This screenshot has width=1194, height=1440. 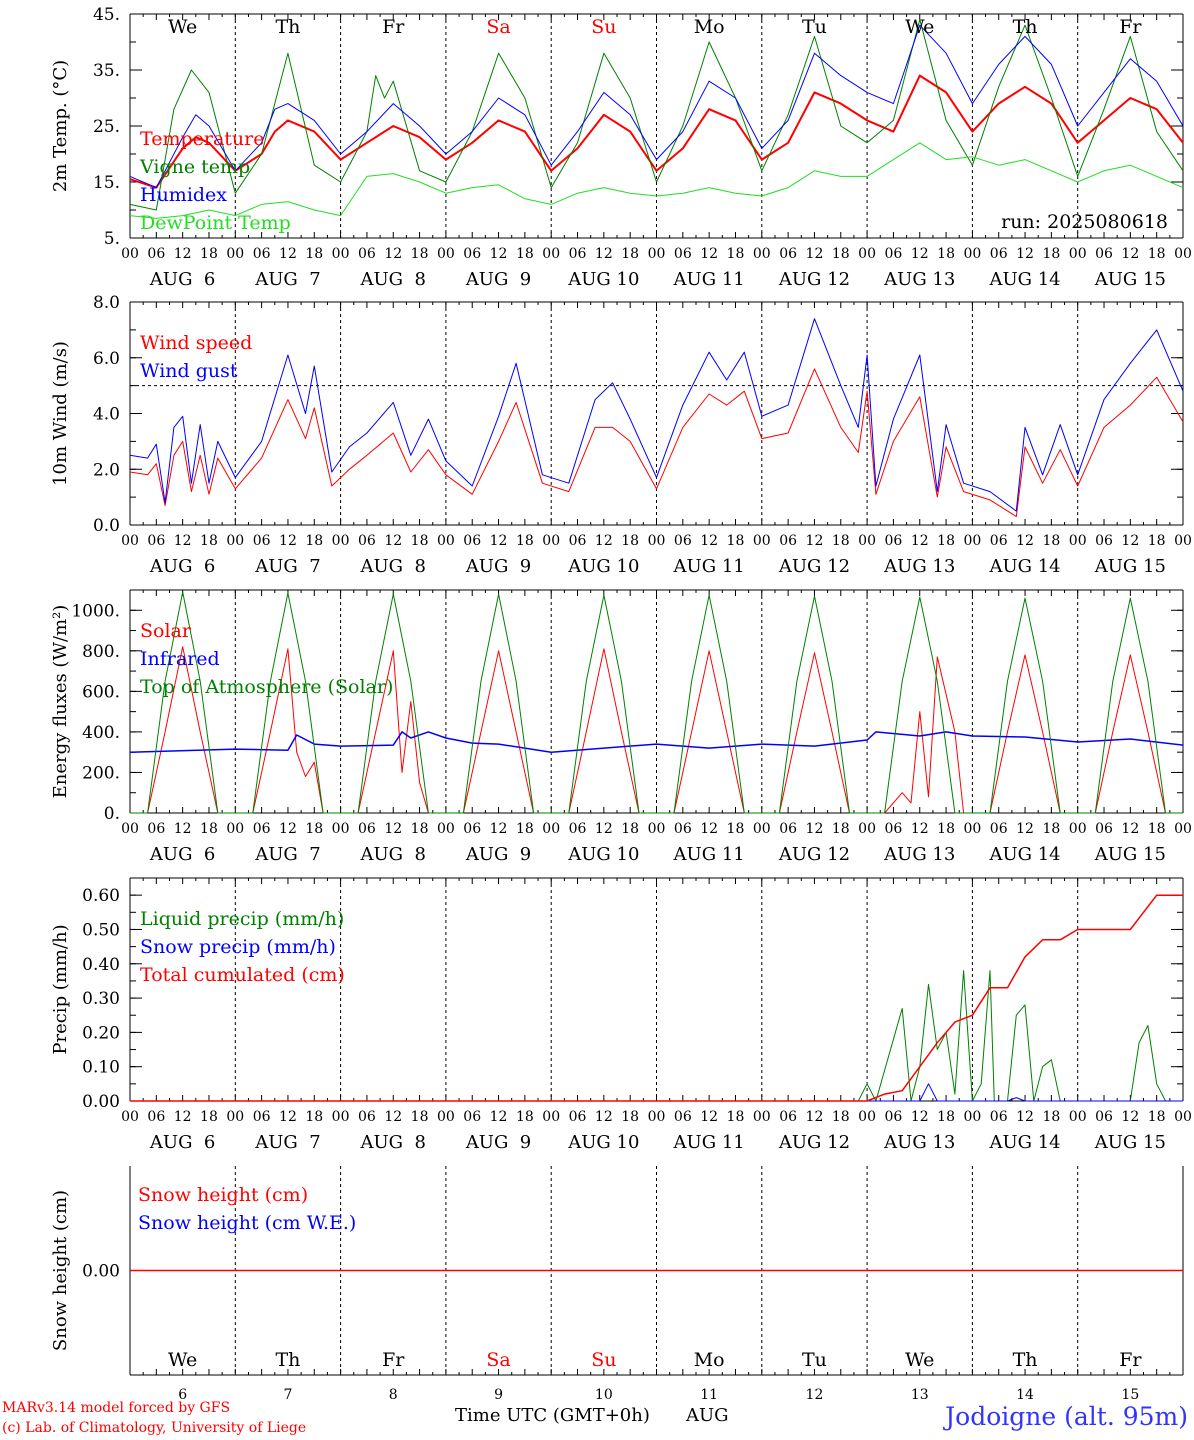 I want to click on day-number-label: 10, so click(x=604, y=1395).